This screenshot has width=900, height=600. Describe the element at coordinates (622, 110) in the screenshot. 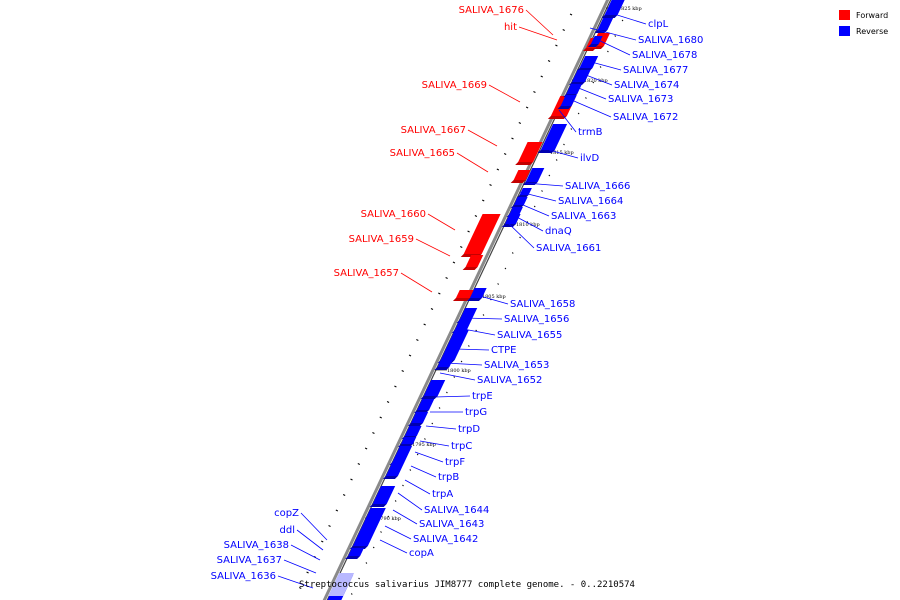

I see `reverse-gene-label: SALIVA_1672` at that location.